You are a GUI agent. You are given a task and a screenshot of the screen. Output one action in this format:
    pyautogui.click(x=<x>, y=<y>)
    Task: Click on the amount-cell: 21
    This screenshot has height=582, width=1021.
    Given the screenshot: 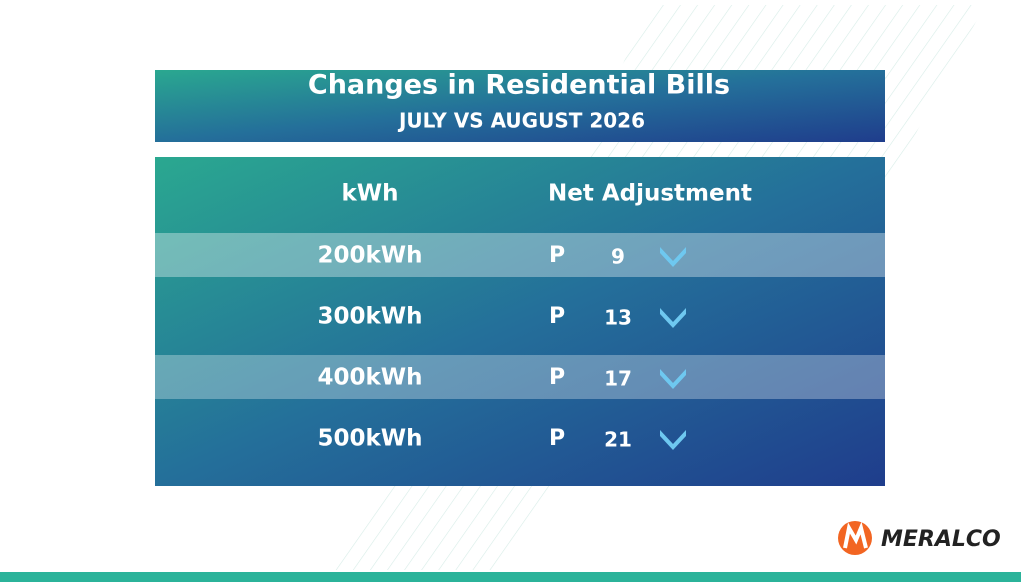 What is the action you would take?
    pyautogui.click(x=618, y=440)
    